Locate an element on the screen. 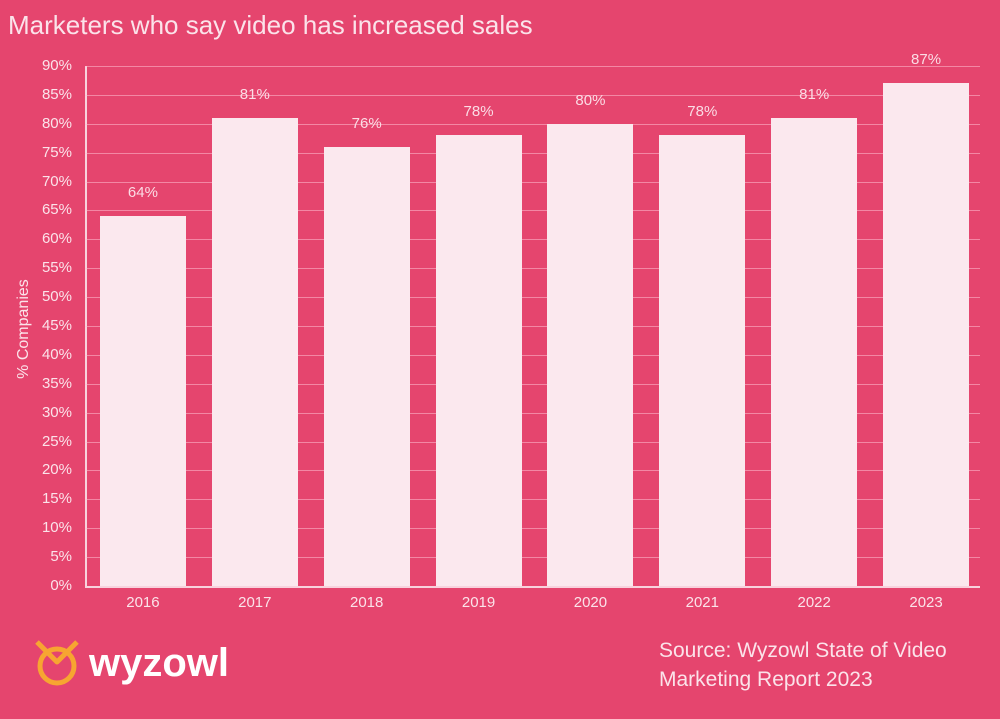 This screenshot has width=1000, height=719. y-tick-label: 35% is located at coordinates (56, 383).